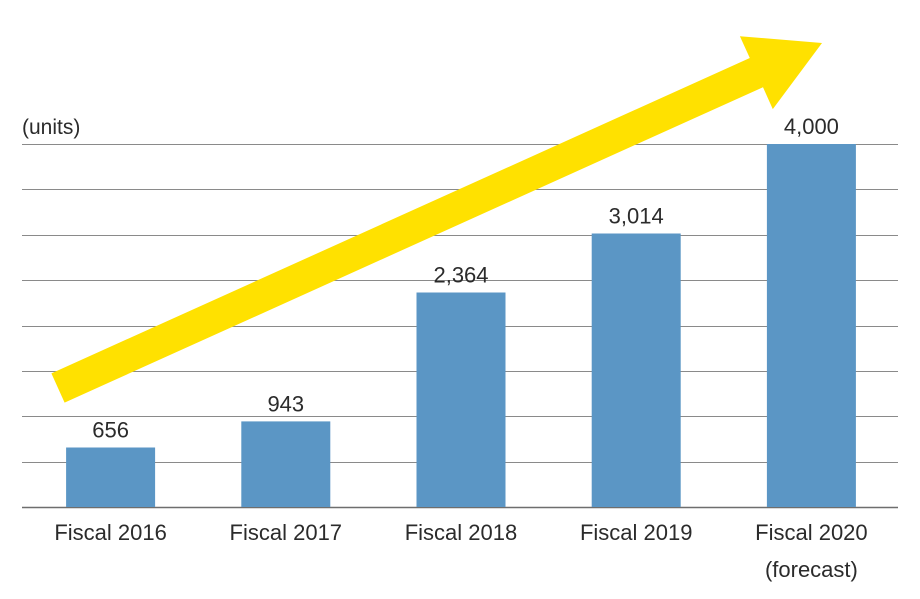  Describe the element at coordinates (286, 532) in the screenshot. I see `x-tick-label-2: Fiscal 2017` at that location.